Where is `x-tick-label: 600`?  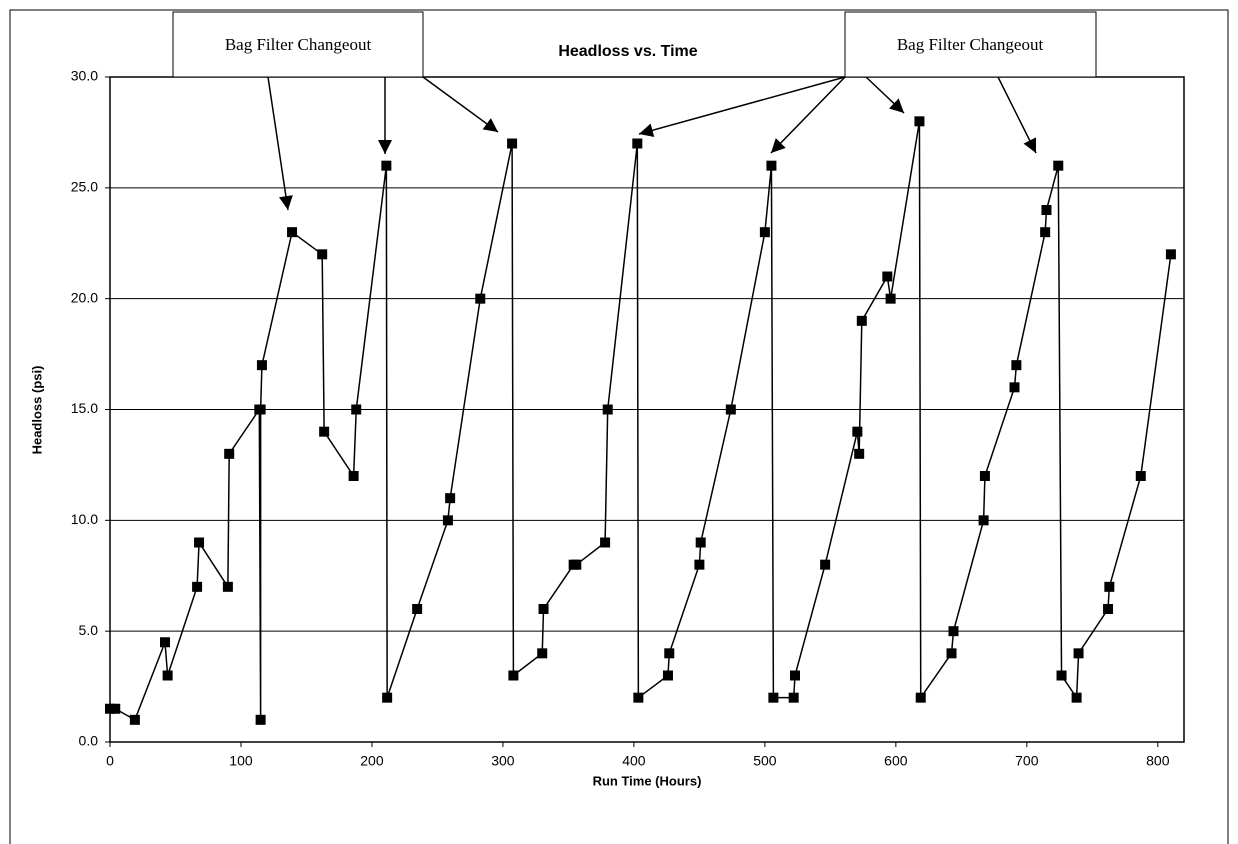
x-tick-label: 600 is located at coordinates (896, 761).